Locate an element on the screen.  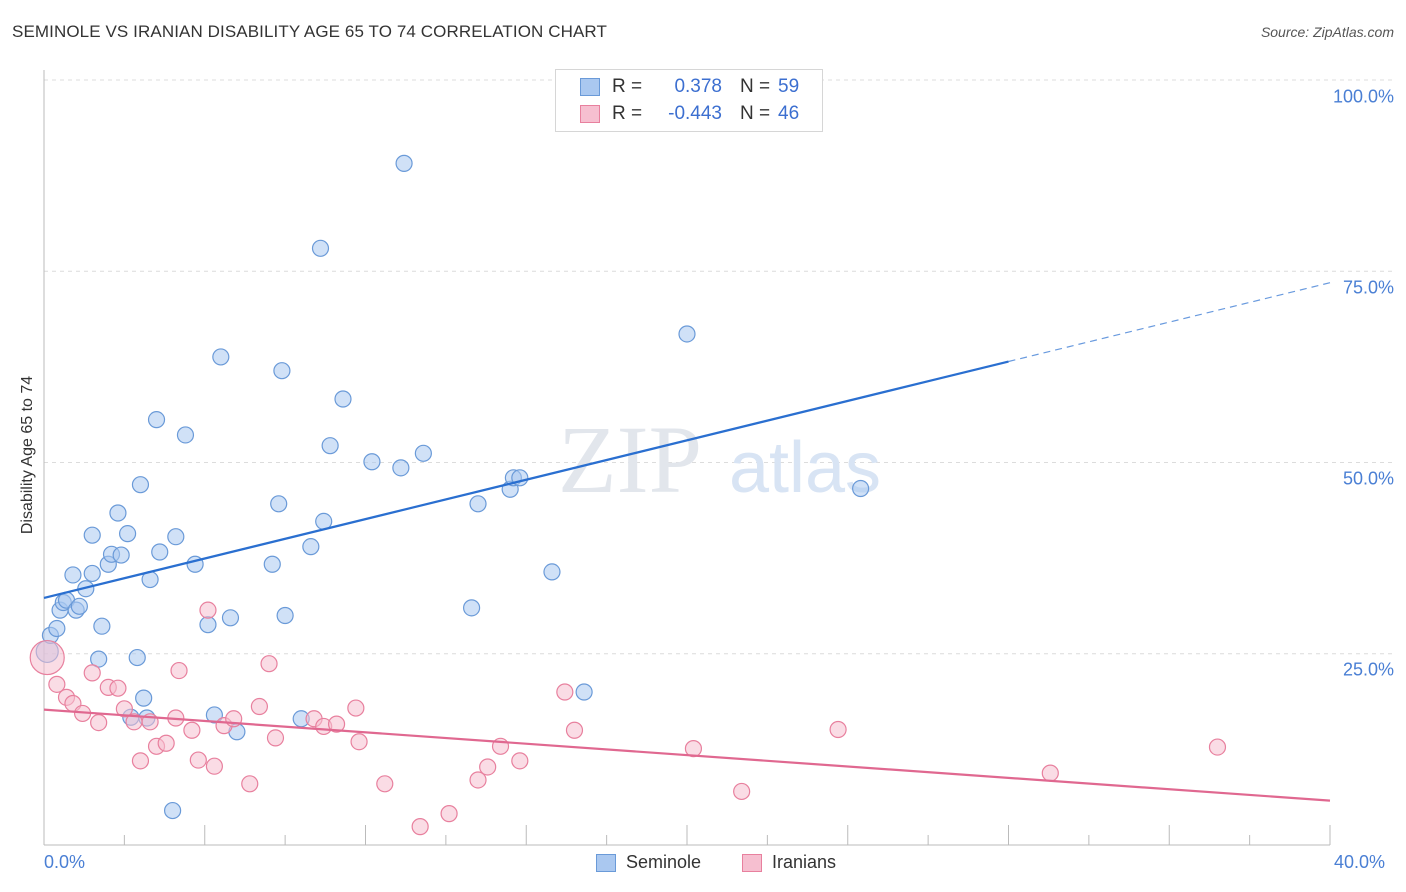
legend-swatch-iranians is located at coordinates (590, 114).